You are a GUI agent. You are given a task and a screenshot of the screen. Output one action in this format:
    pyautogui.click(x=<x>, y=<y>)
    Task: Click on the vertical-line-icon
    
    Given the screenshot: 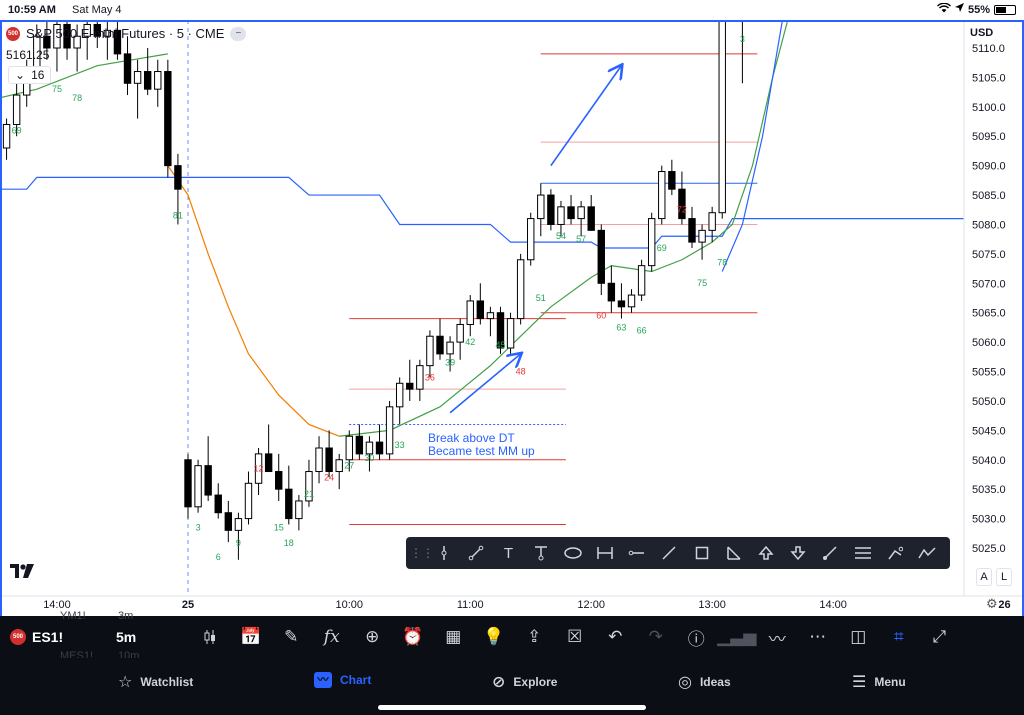 What is the action you would take?
    pyautogui.click(x=444, y=553)
    